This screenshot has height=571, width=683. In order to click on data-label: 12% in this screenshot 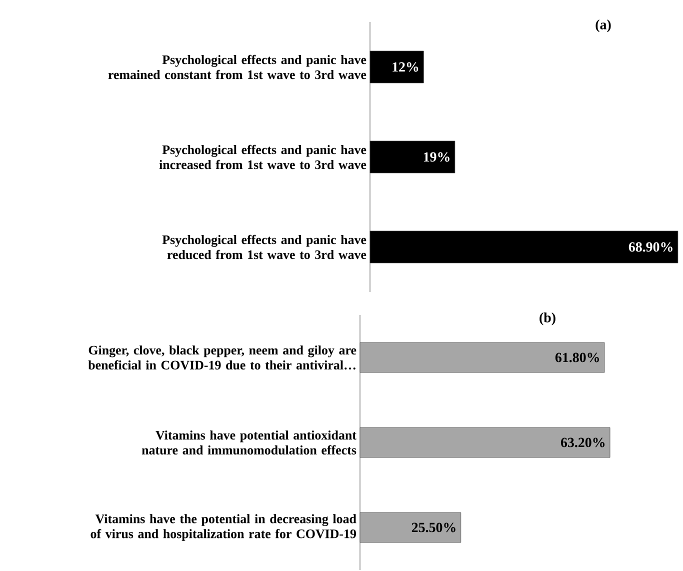, I will do `click(405, 67)`.